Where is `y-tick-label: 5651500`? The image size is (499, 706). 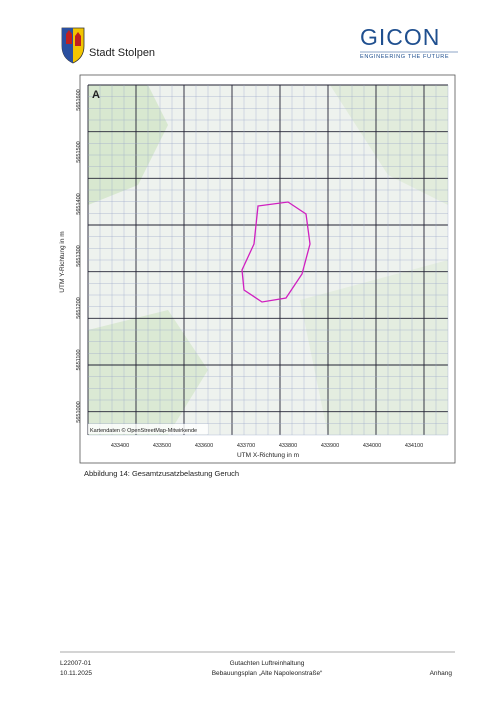
y-tick-label: 5651500 is located at coordinates (79, 151).